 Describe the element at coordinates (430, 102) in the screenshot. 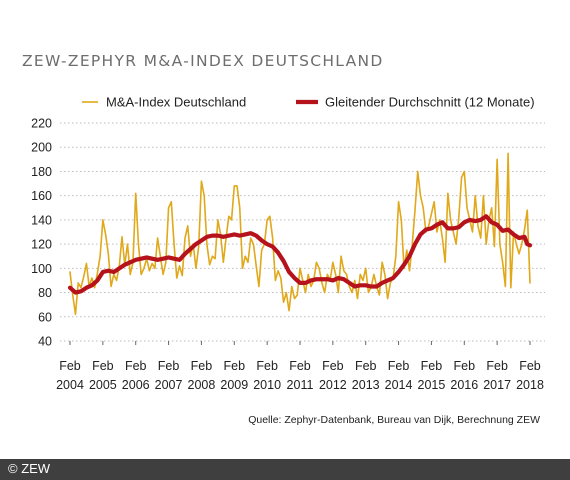

I see `legend-label: Gleitender Durchschnitt (12 Monate)` at that location.